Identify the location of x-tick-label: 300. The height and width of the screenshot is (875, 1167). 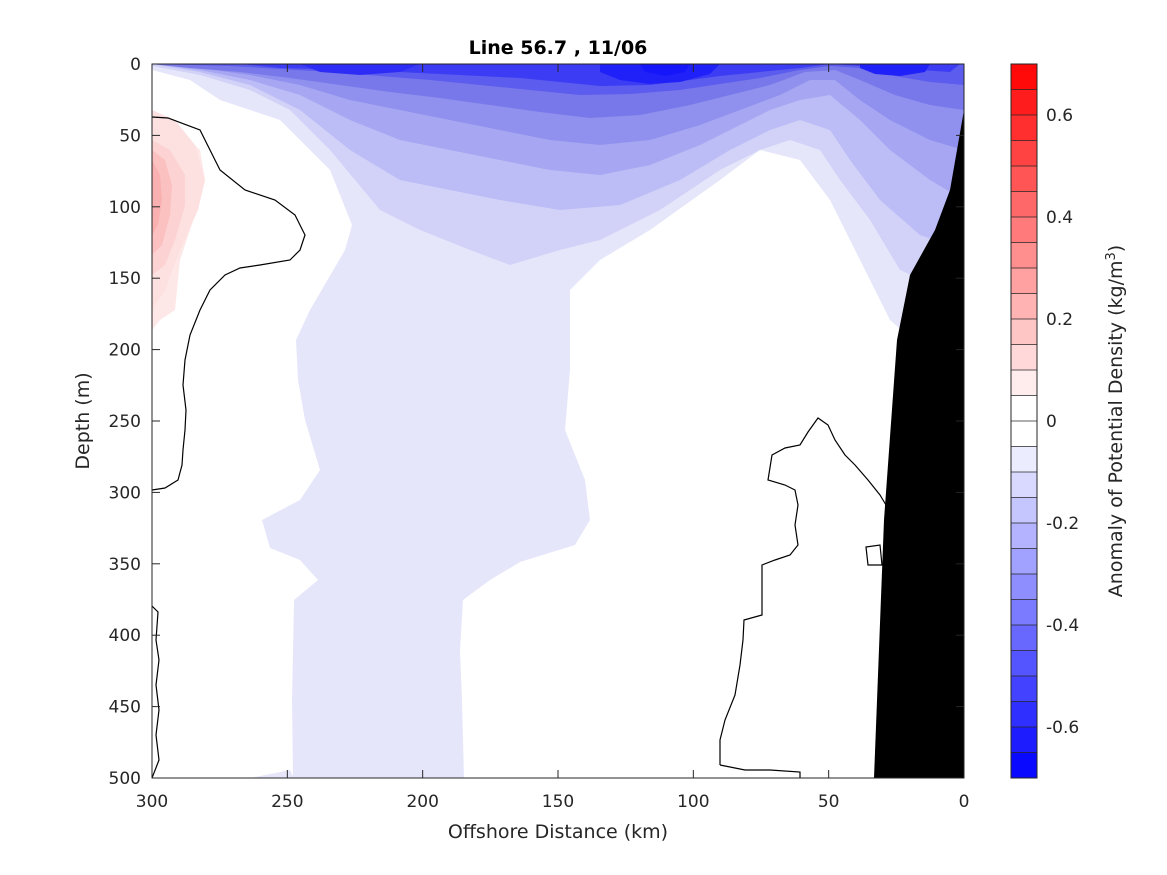
(152, 802).